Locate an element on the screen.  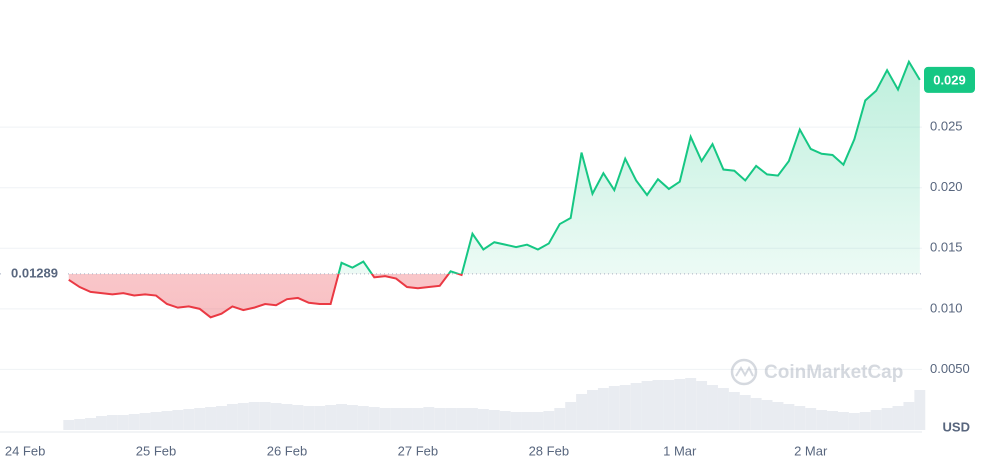
baseline-label: 0.01289 is located at coordinates (34, 272).